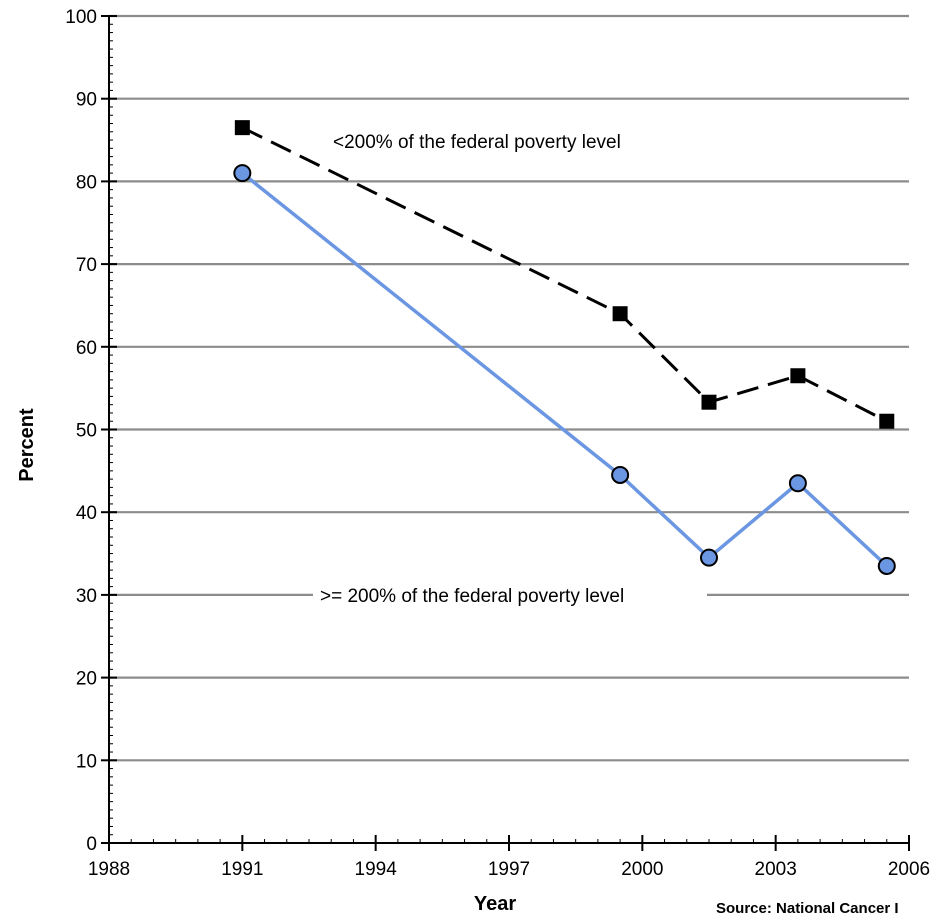 The width and height of the screenshot is (940, 915). Describe the element at coordinates (86, 596) in the screenshot. I see `y-tick-label: 30` at that location.